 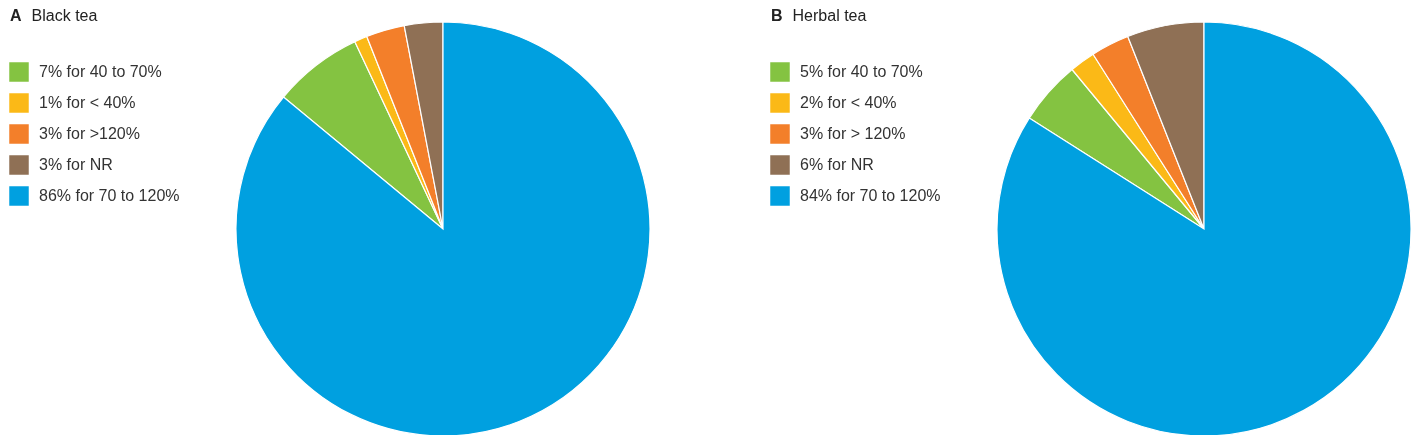 What do you see at coordinates (861, 71) in the screenshot?
I see `legend-label: 5% for 40 to 70%` at bounding box center [861, 71].